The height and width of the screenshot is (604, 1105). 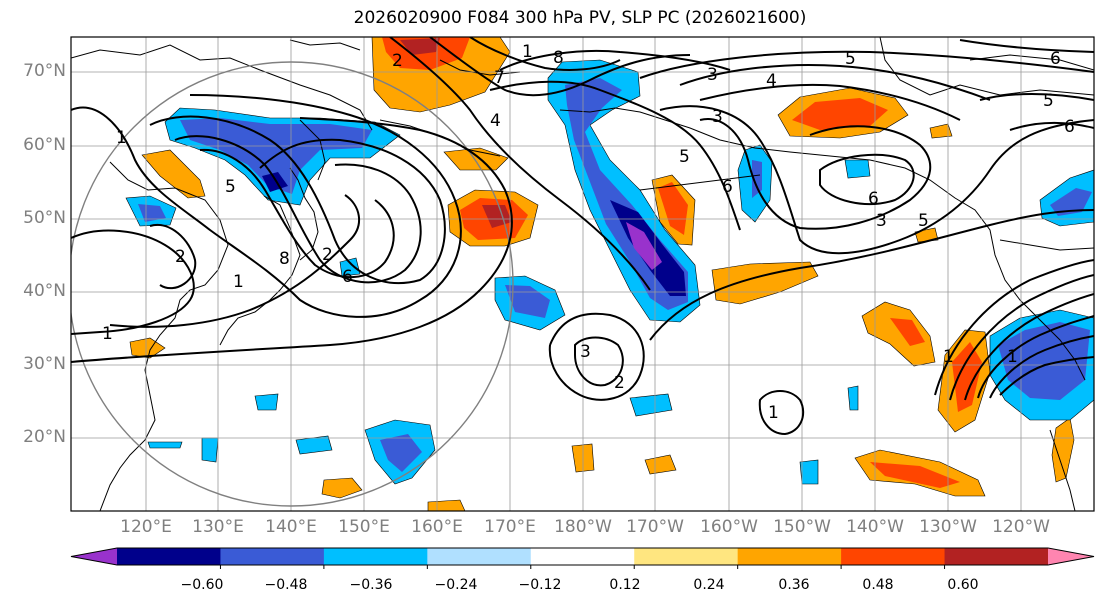 What do you see at coordinates (44, 218) in the screenshot?
I see `lat-label: 50°N` at bounding box center [44, 218].